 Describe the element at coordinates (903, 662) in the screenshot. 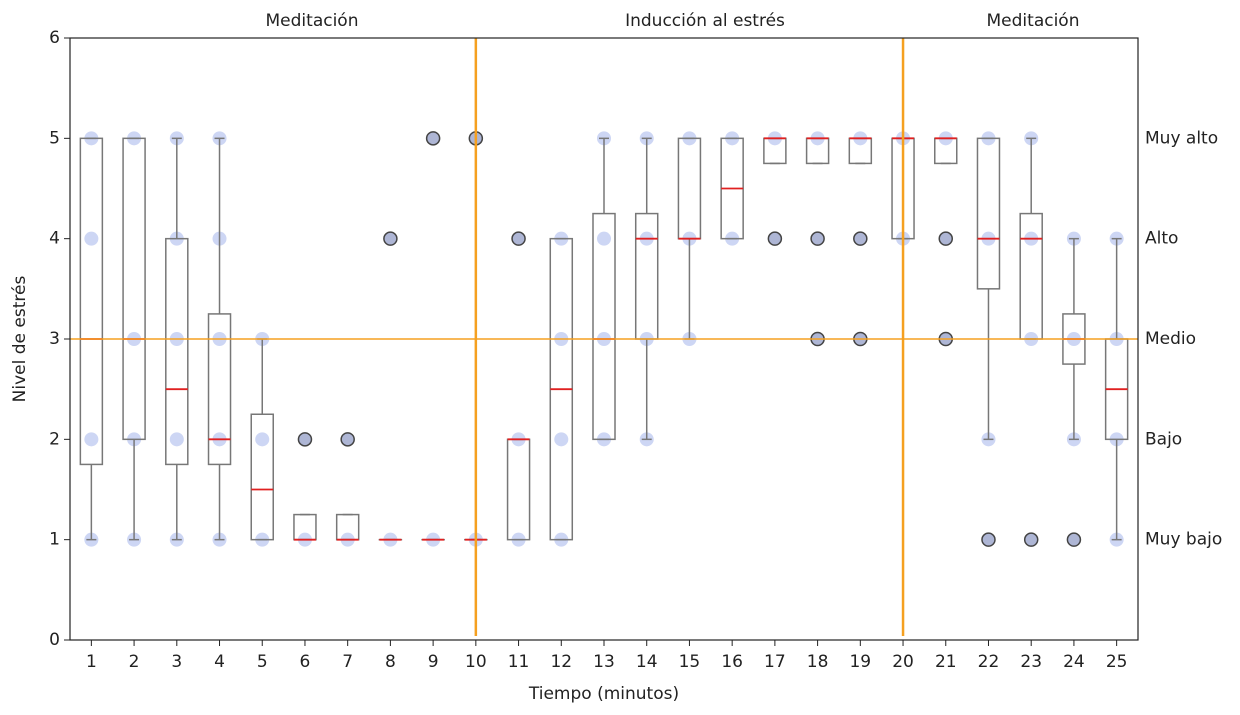

I see `x-tick-label: 20` at that location.